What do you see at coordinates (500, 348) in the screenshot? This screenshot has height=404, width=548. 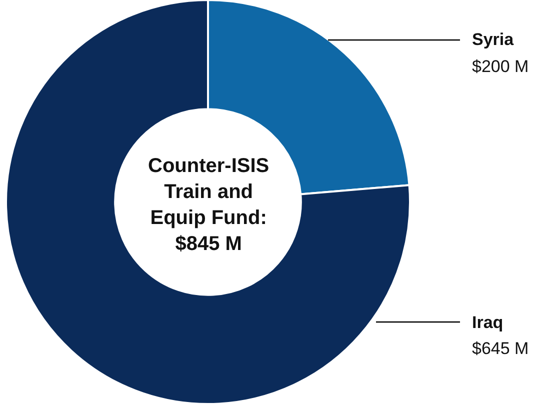 I see `data-label: $645 M` at bounding box center [500, 348].